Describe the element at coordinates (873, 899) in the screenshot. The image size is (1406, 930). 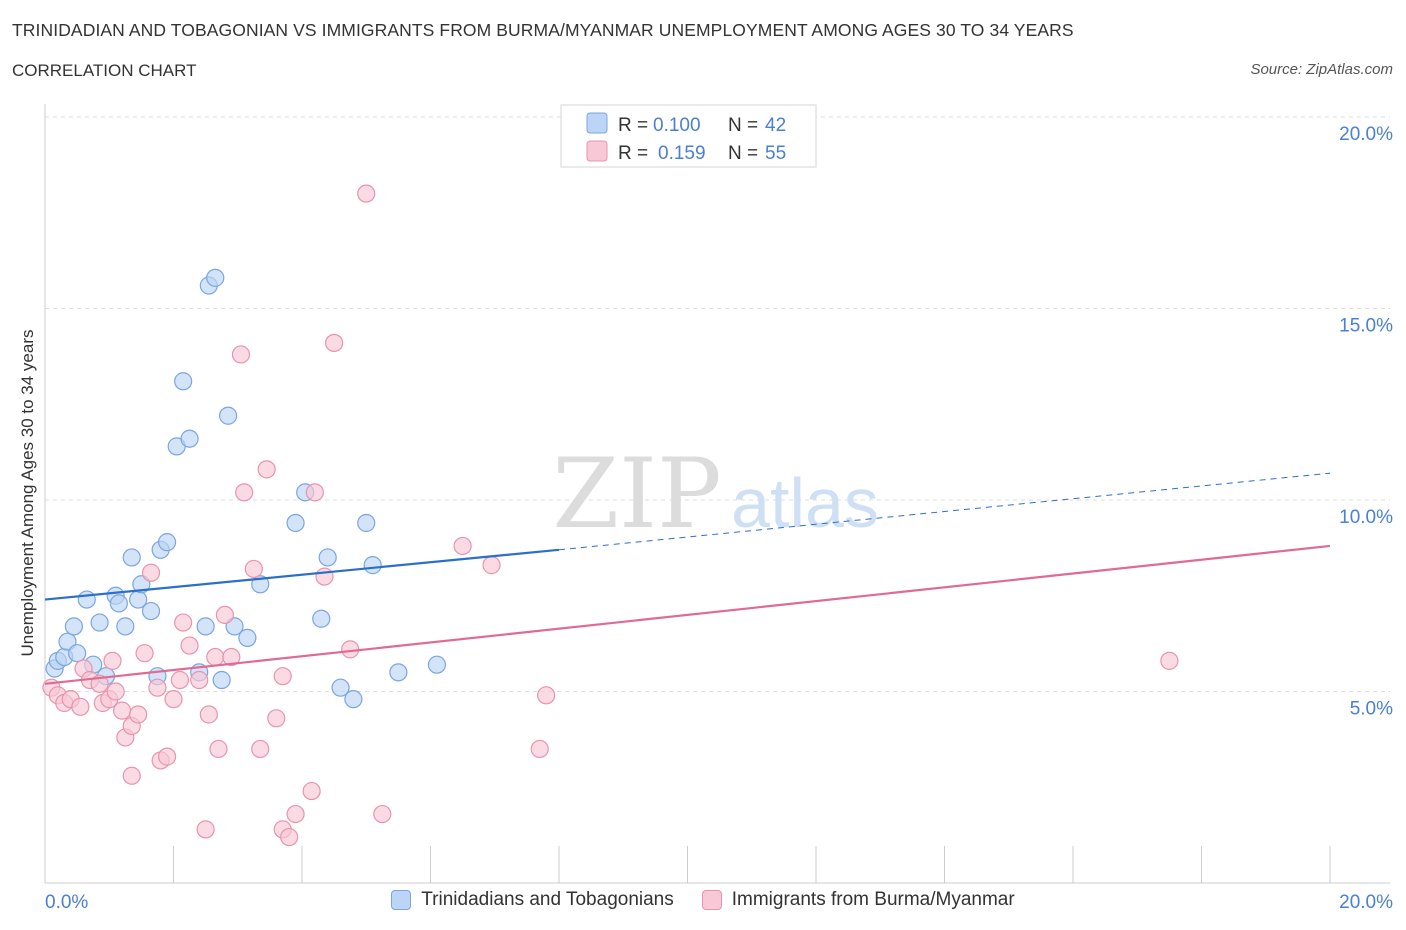
I see `legend-label: Immigrants from Burma/Myanmar` at that location.